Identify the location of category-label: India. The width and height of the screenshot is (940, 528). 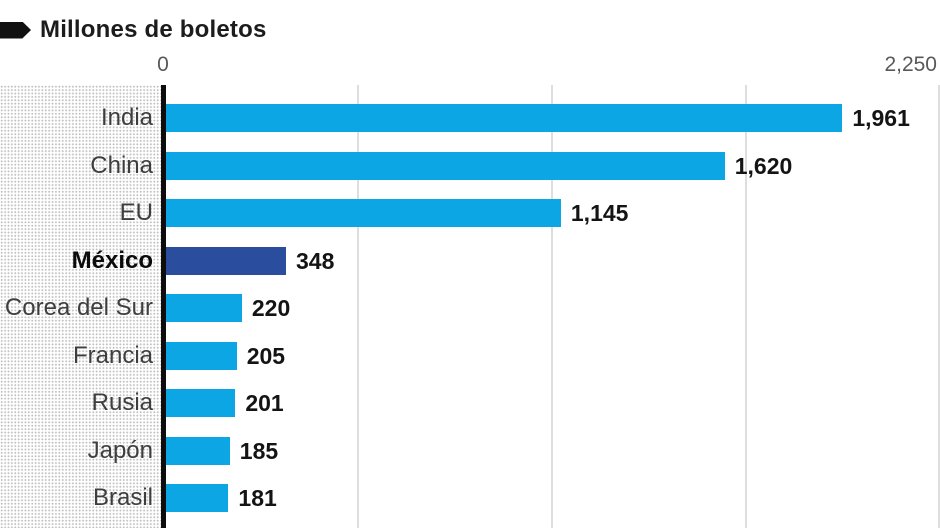
(126, 117).